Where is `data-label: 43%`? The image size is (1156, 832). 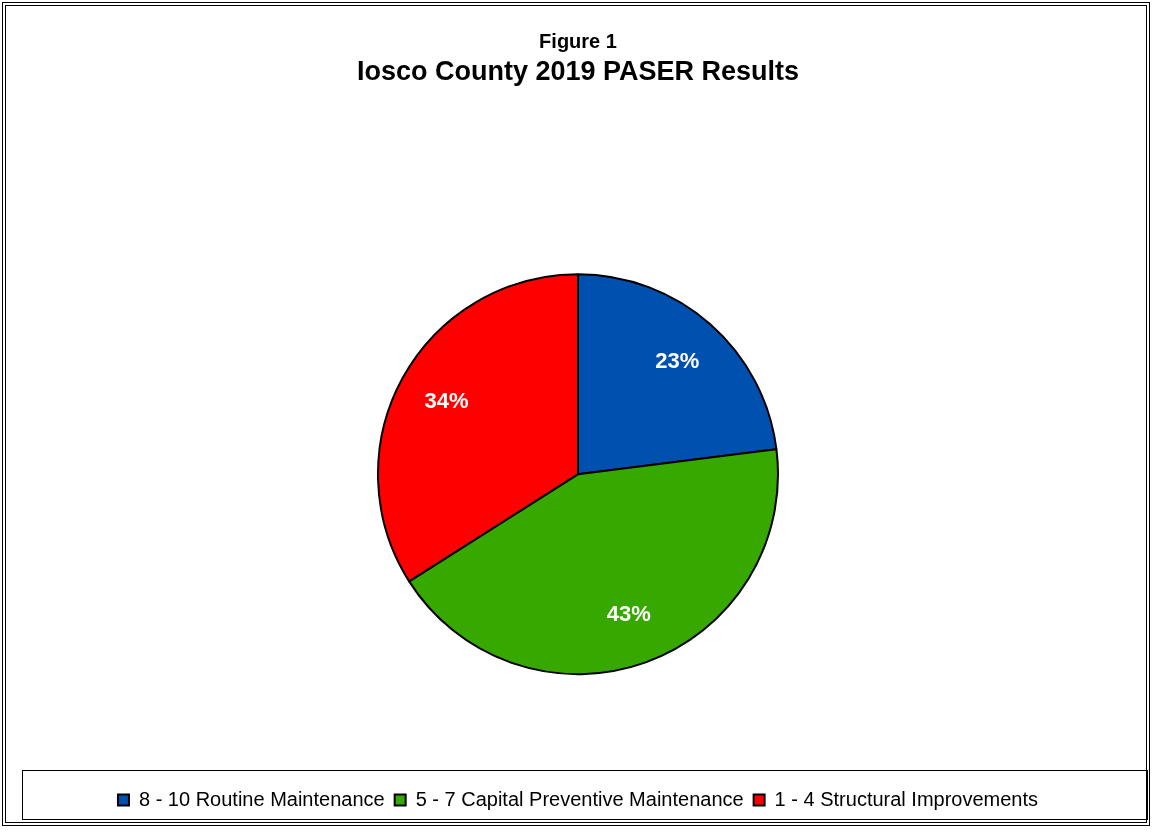
data-label: 43% is located at coordinates (628, 614).